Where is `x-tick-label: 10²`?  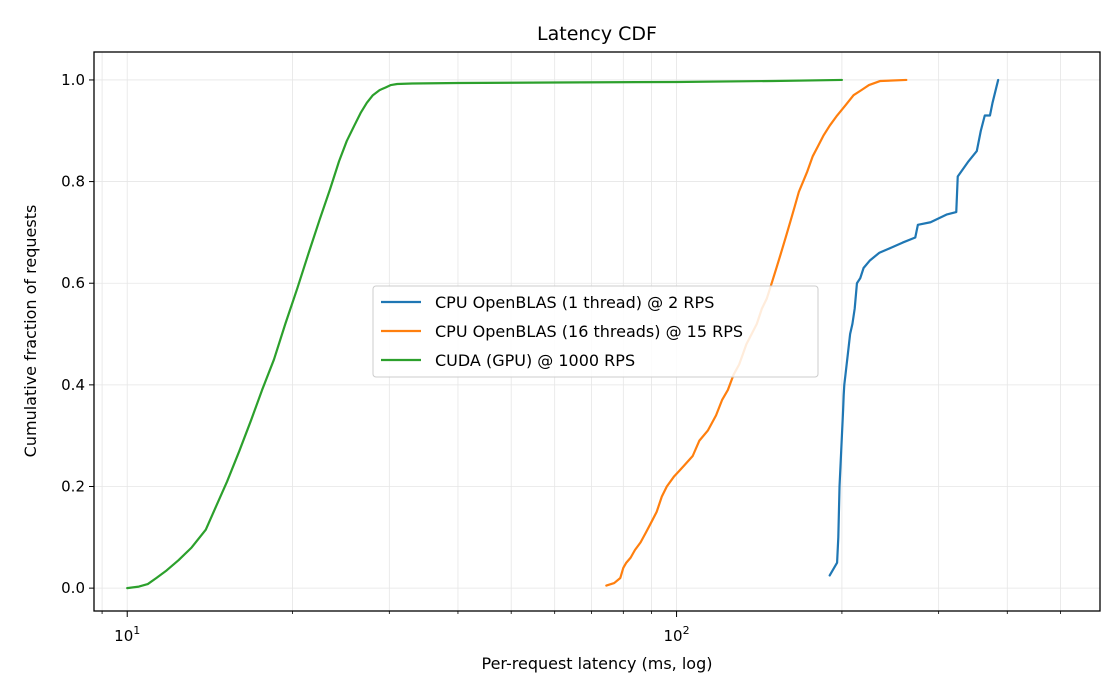 x-tick-label: 10² is located at coordinates (677, 634).